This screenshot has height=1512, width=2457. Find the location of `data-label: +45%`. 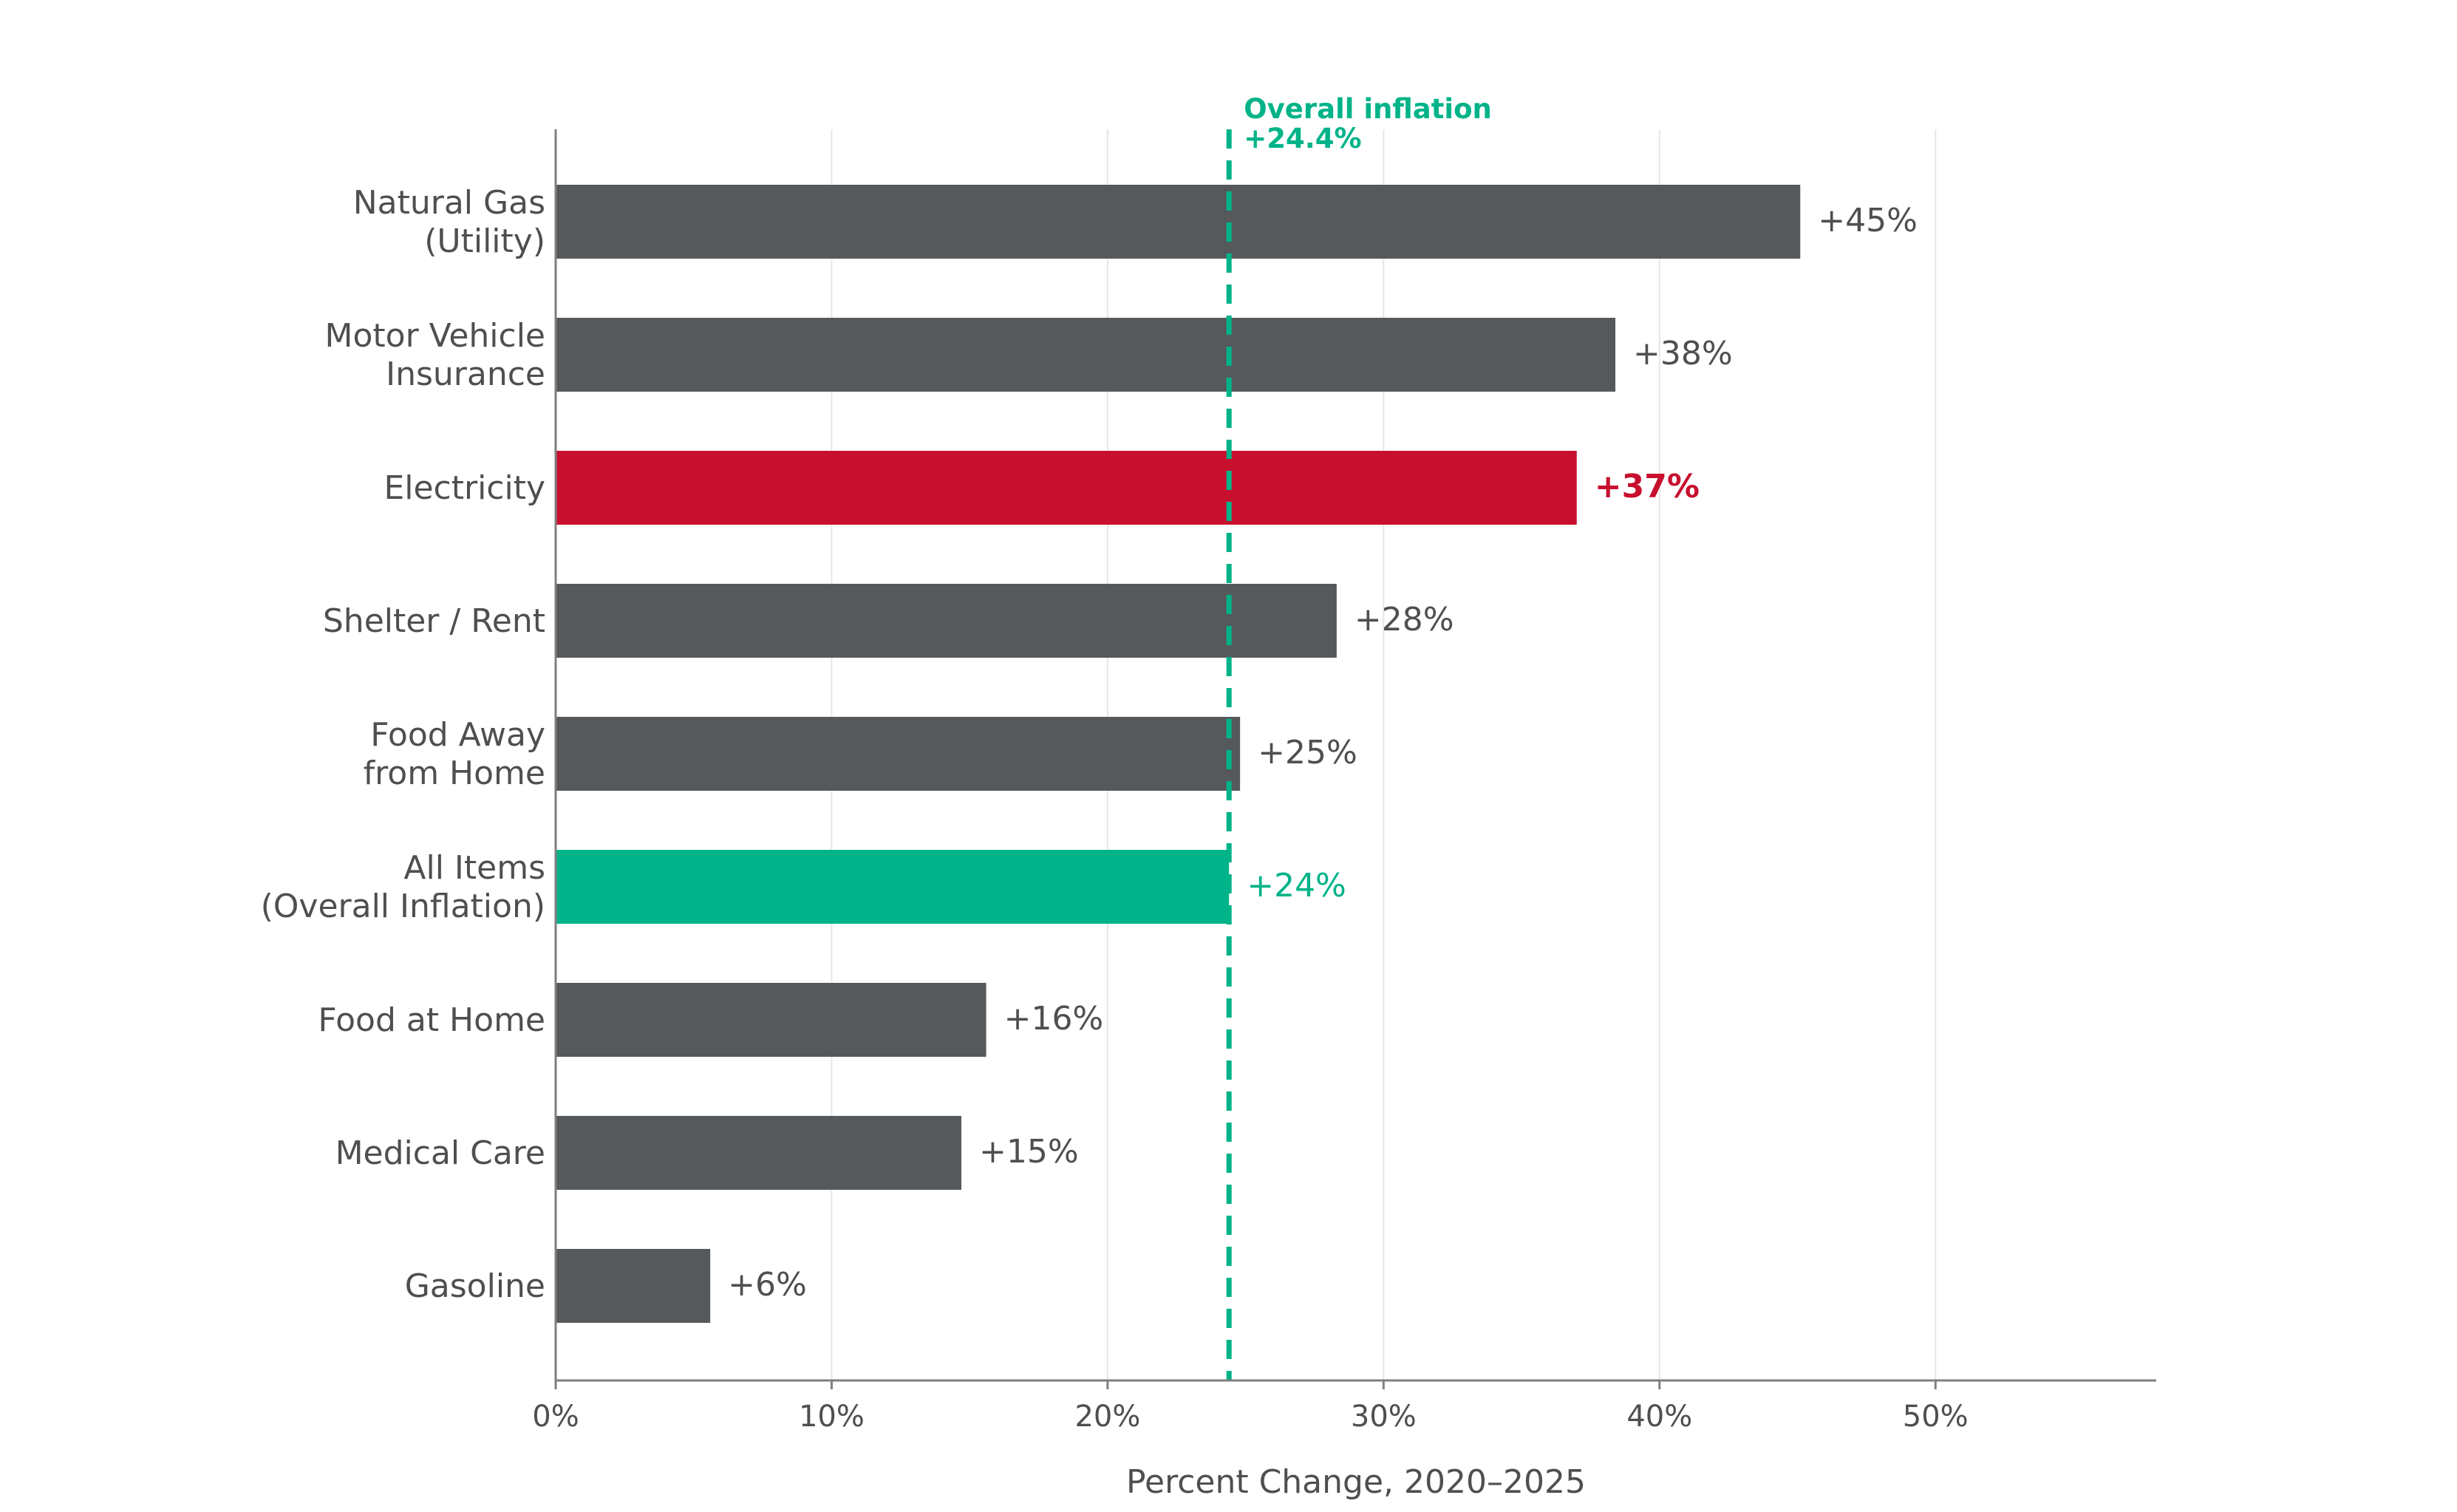

data-label: +45% is located at coordinates (1868, 220).